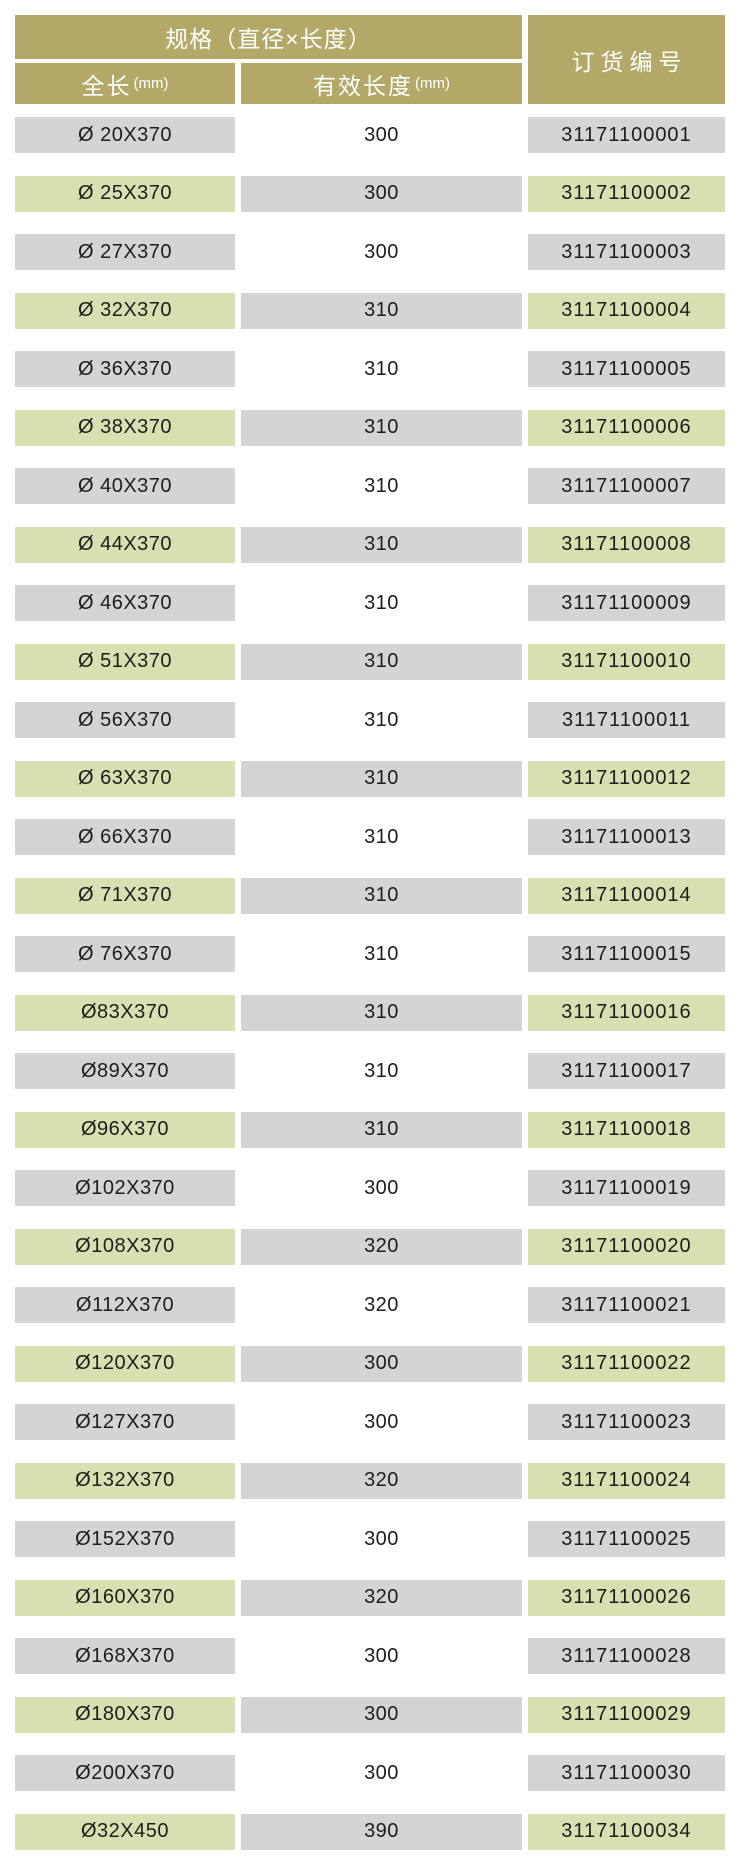 This screenshot has width=755, height=1875. Describe the element at coordinates (370, 59) in the screenshot. I see `table-header: 规格（直径×长度） 订货编号 全长 (mm) 有效长度 (mm)` at that location.